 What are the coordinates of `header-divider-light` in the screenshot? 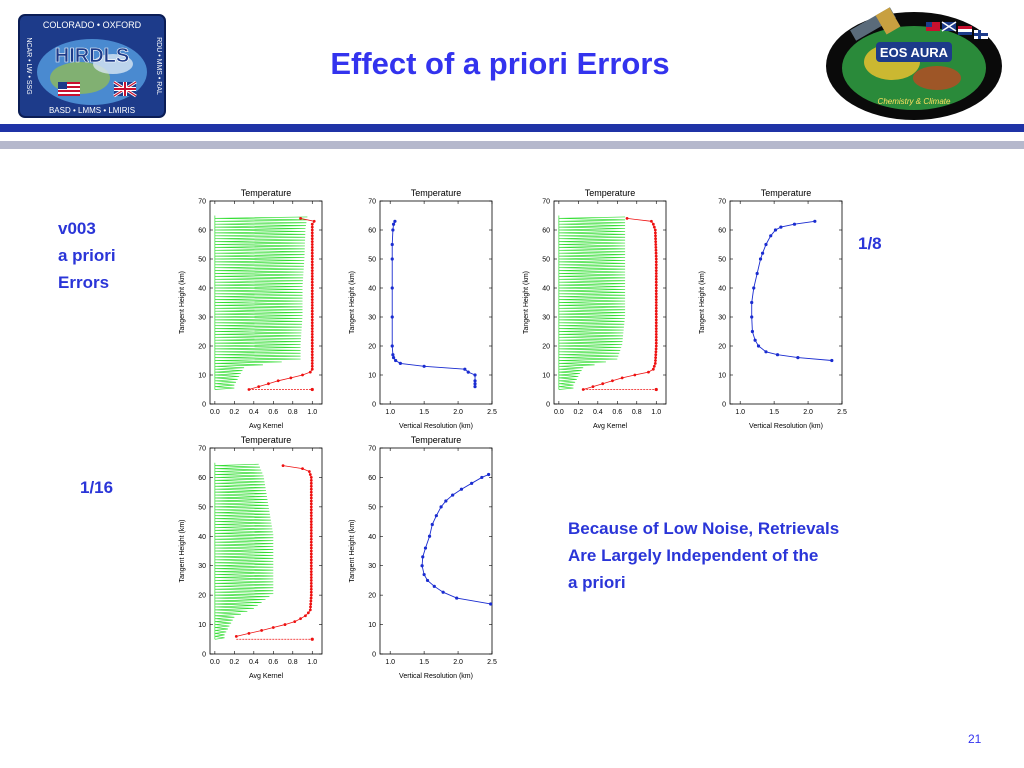 It's located at (512, 145).